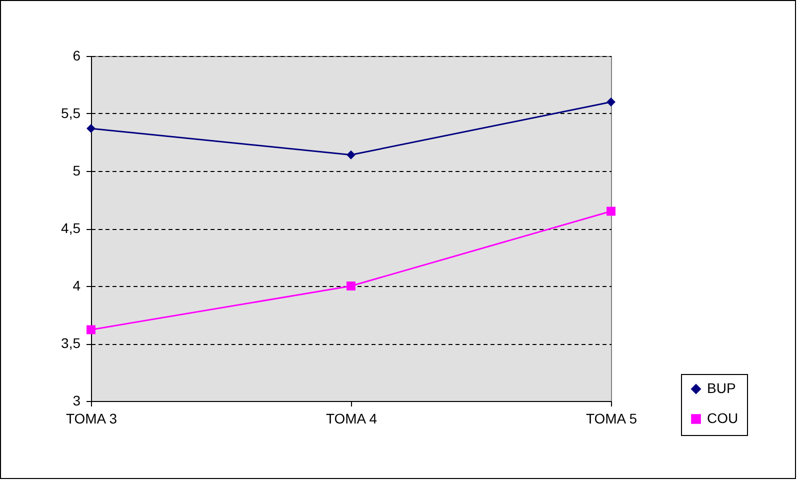 Image resolution: width=798 pixels, height=481 pixels. Describe the element at coordinates (76, 170) in the screenshot. I see `y-tick-label: 5` at that location.